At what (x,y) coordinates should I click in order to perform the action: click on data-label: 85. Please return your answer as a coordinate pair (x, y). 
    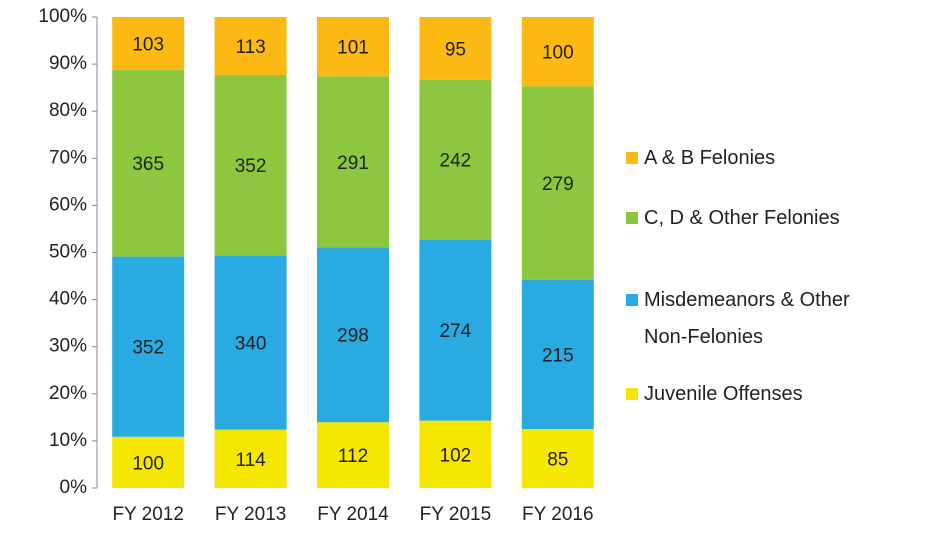
    Looking at the image, I should click on (557, 460).